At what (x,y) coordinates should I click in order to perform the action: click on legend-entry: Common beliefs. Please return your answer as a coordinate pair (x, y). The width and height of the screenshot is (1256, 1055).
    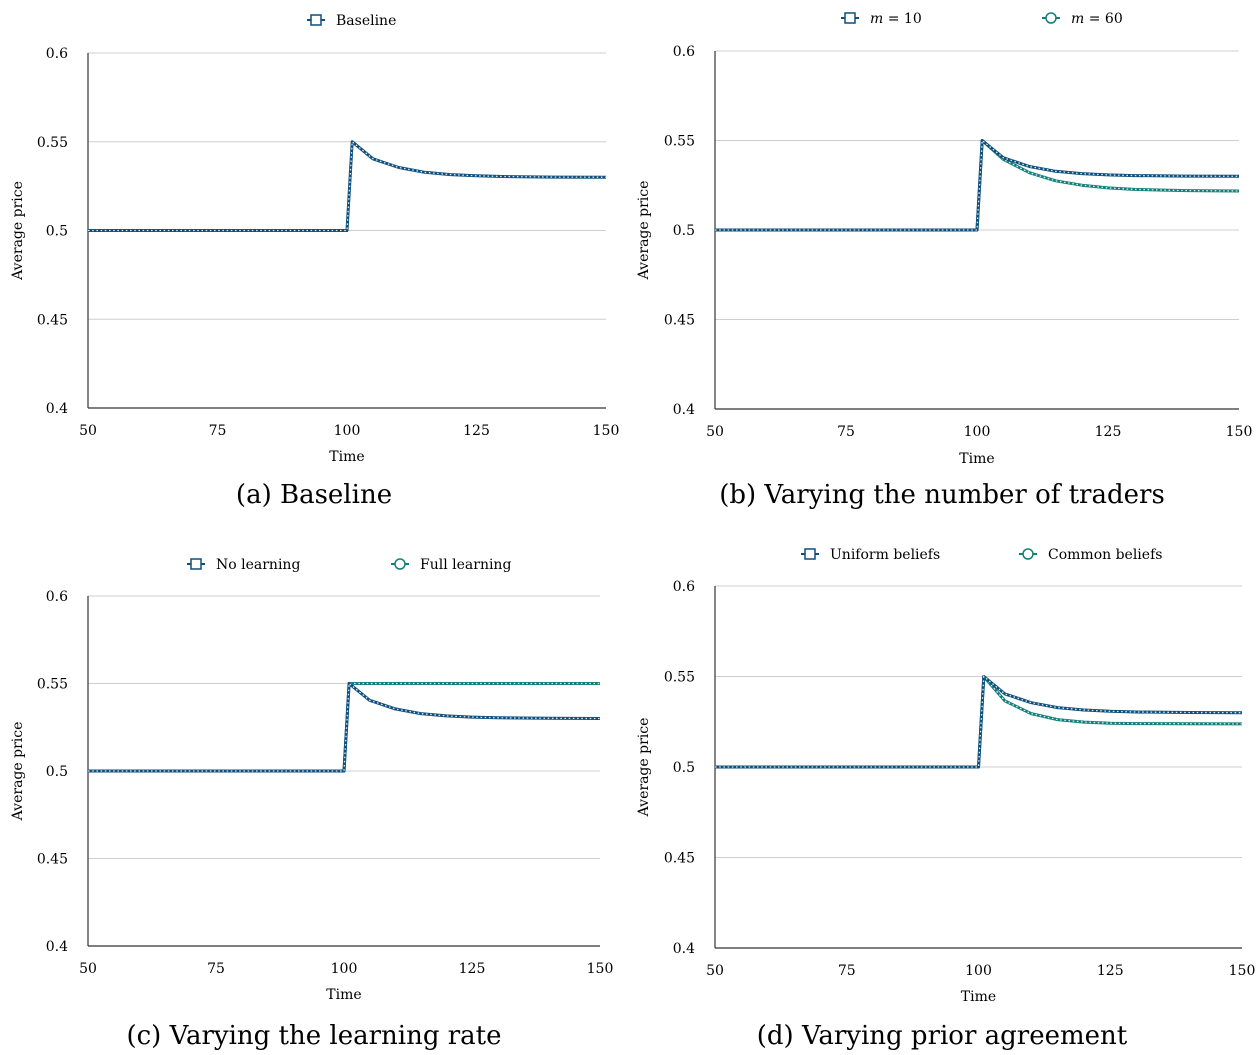
    Looking at the image, I should click on (1090, 555).